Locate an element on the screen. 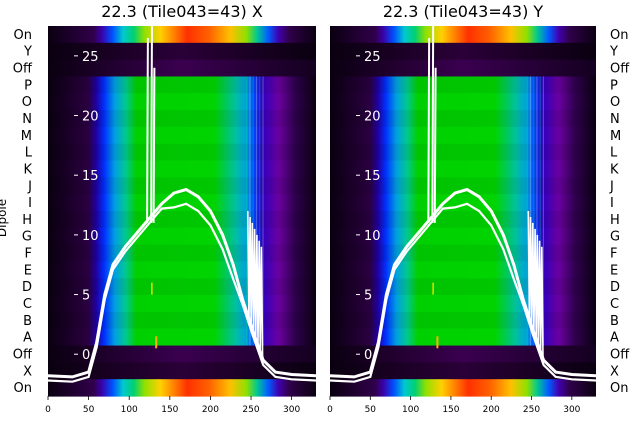  x-tick-label: 250 is located at coordinates (250, 410).